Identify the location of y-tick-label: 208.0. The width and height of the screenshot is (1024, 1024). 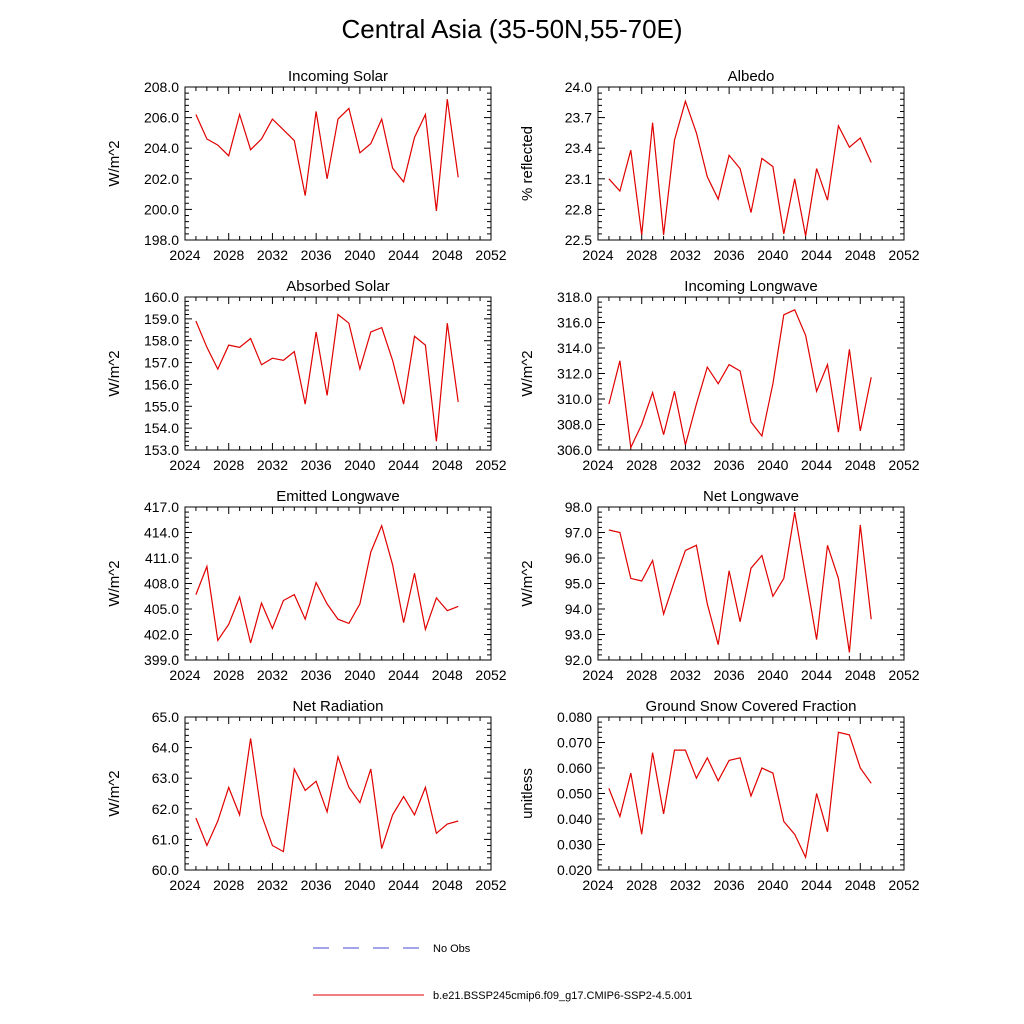
(161, 87).